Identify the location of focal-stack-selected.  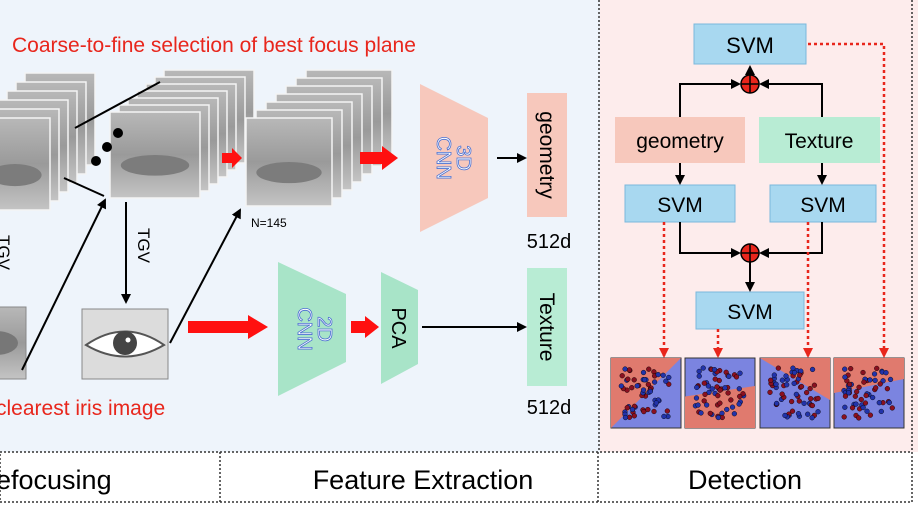
(319, 138).